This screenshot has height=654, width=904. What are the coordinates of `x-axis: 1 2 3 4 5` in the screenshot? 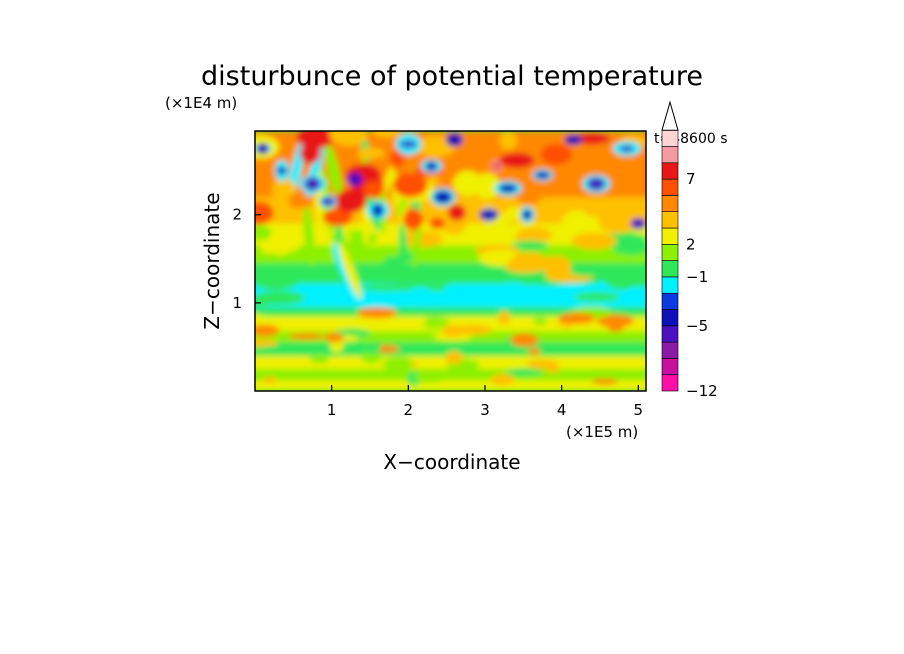 It's located at (485, 402).